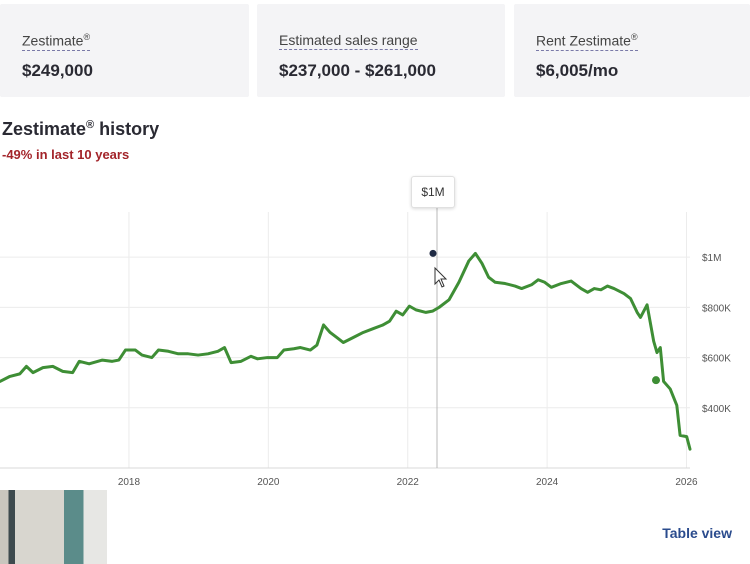 This screenshot has width=750, height=564. Describe the element at coordinates (408, 482) in the screenshot. I see `x-tick-label: 2022` at that location.